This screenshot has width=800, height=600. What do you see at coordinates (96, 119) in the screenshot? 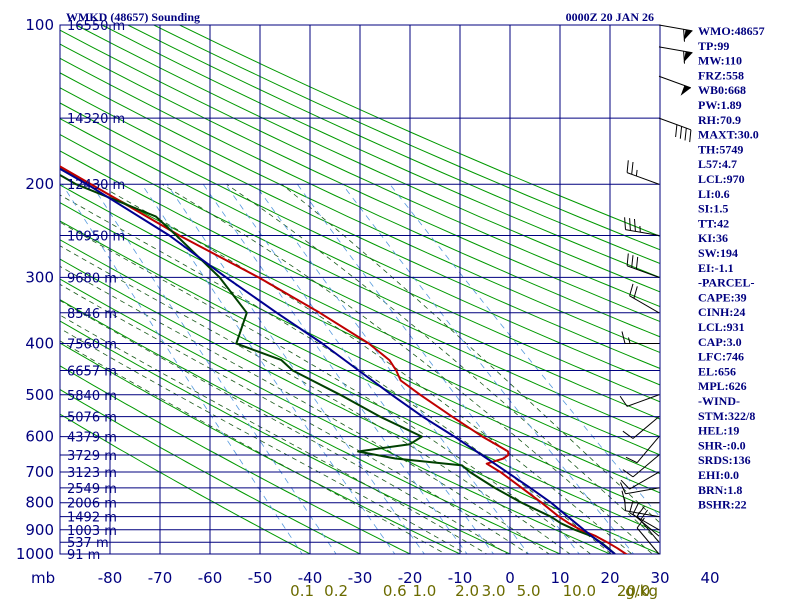
I see `height-label: 14320 m` at bounding box center [96, 119].